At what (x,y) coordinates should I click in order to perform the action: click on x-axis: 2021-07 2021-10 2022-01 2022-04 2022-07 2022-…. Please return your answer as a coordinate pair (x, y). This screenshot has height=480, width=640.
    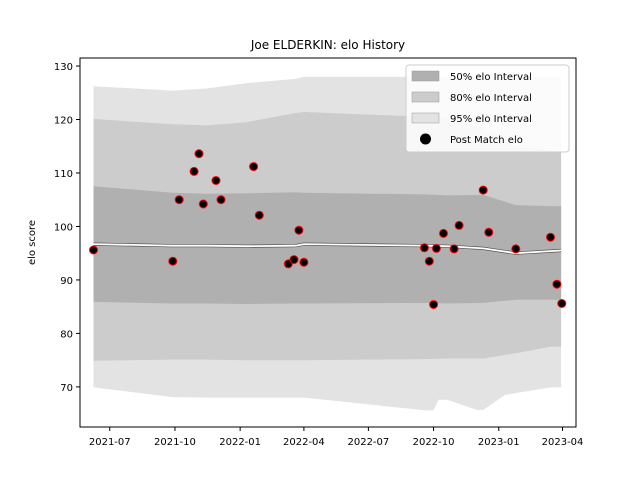
    Looking at the image, I should click on (336, 437).